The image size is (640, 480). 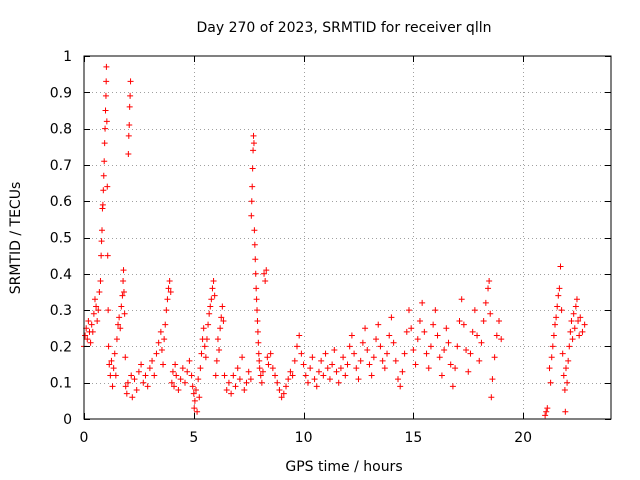 What do you see at coordinates (61, 311) in the screenshot?
I see `y-tick-label: 0.3` at bounding box center [61, 311].